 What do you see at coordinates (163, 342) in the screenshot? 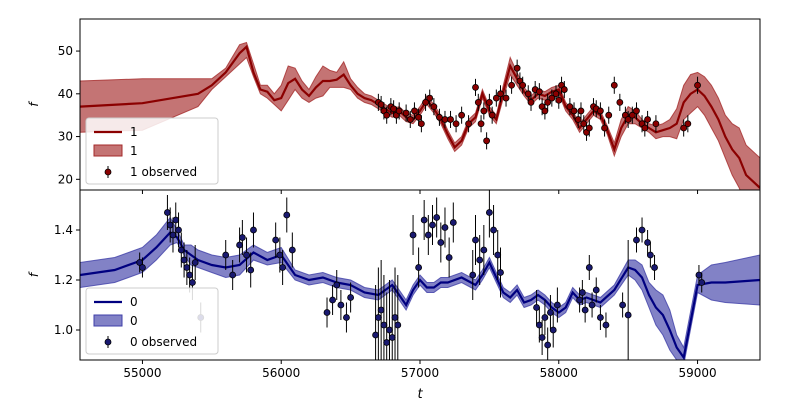
I see `legend-points-label: 0 observed` at bounding box center [163, 342].